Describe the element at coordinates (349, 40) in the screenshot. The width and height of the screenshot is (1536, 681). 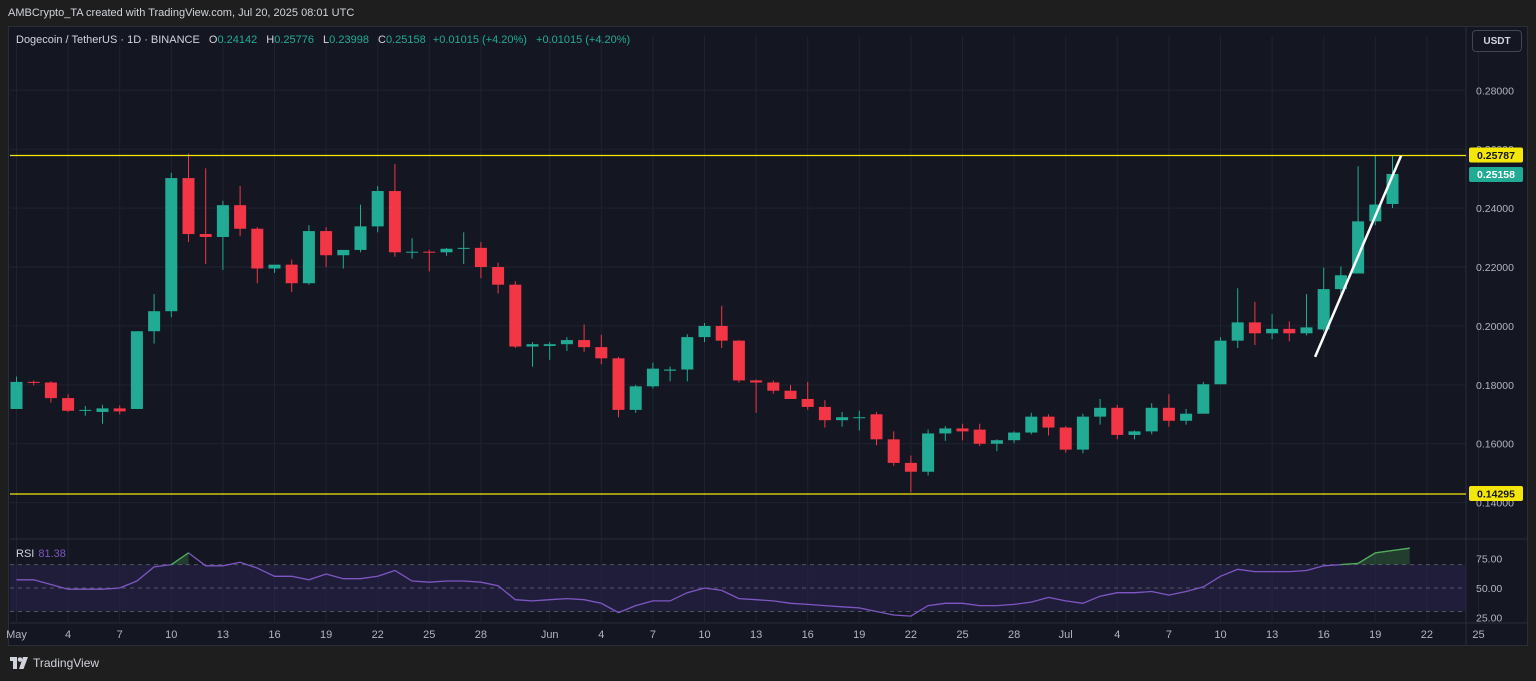
I see `low-value: 0.23998` at that location.